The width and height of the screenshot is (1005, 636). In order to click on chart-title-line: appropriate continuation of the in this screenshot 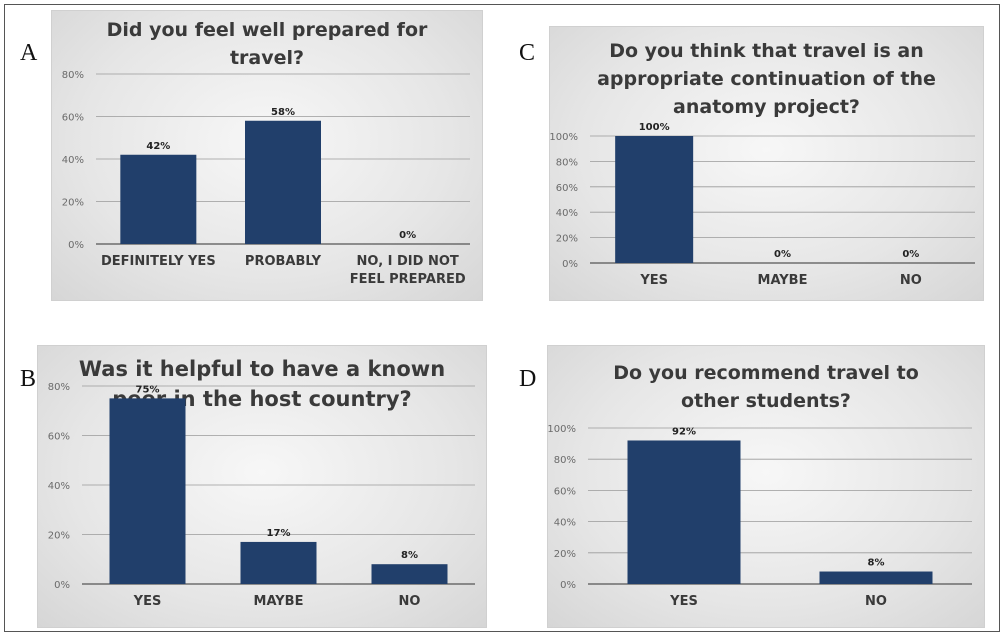, I will do `click(766, 79)`.